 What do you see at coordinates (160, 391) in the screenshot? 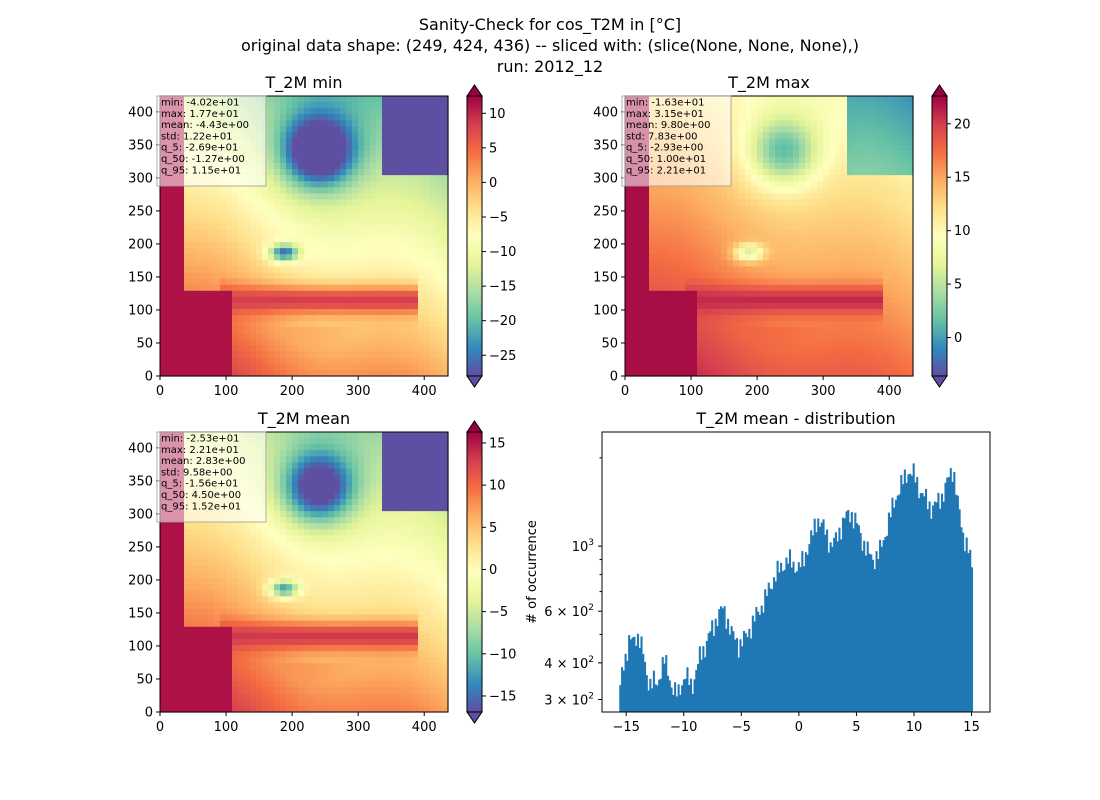
I see `x-tick-label: 0` at bounding box center [160, 391].